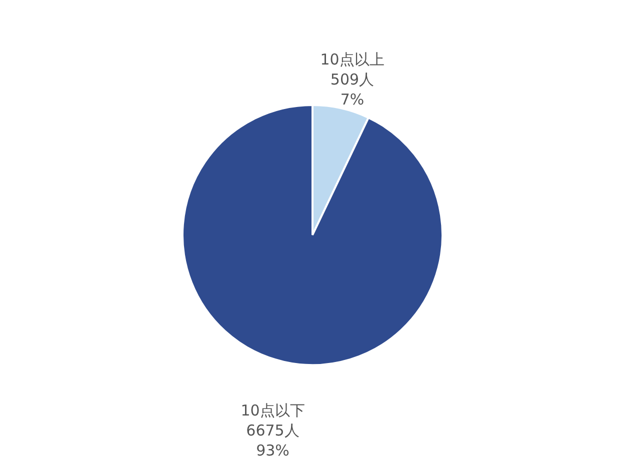 The image size is (625, 470). I want to click on slice-label: 10点以上, so click(352, 59).